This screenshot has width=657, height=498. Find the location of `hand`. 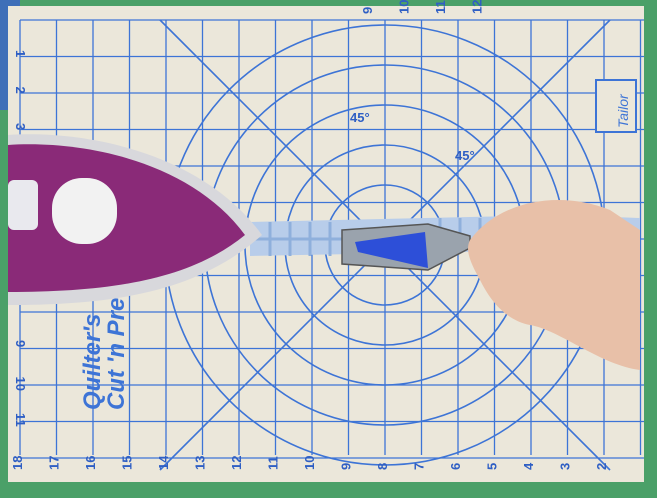

hand is located at coordinates (554, 285).